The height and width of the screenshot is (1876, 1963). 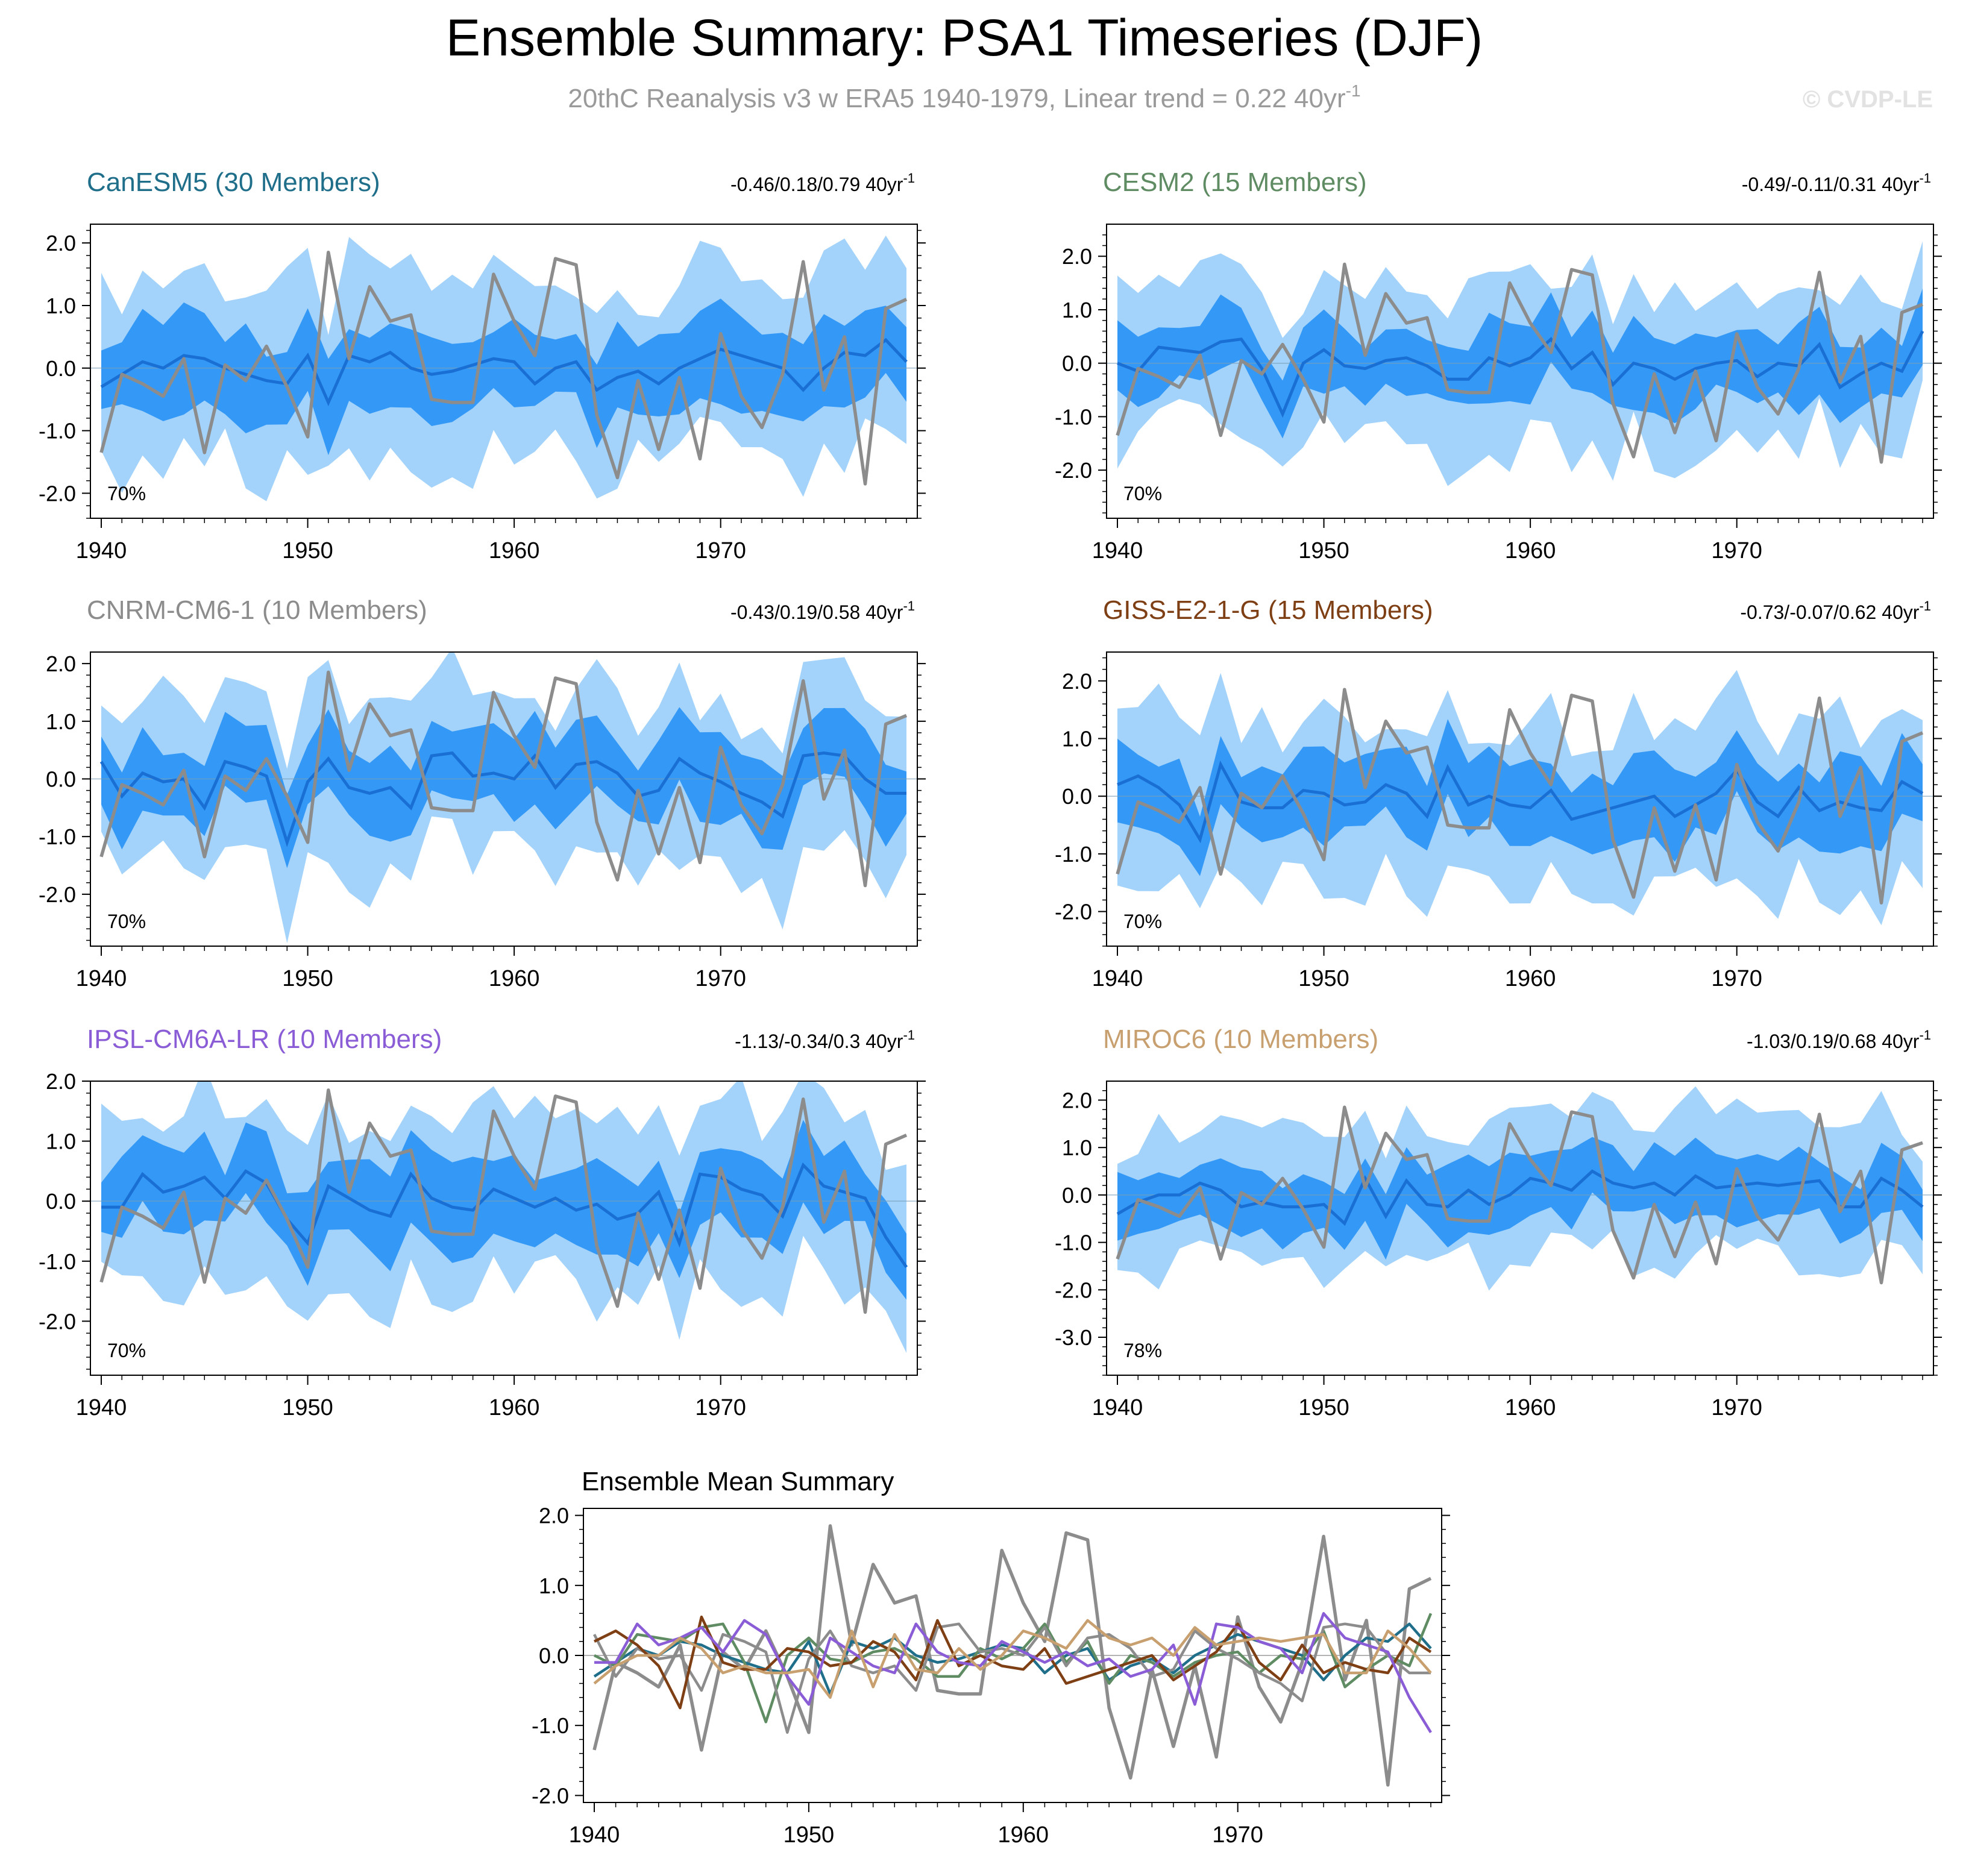 I want to click on panel-trend-range: -0.46/0.18/0.79 40yr-1, so click(x=822, y=183).